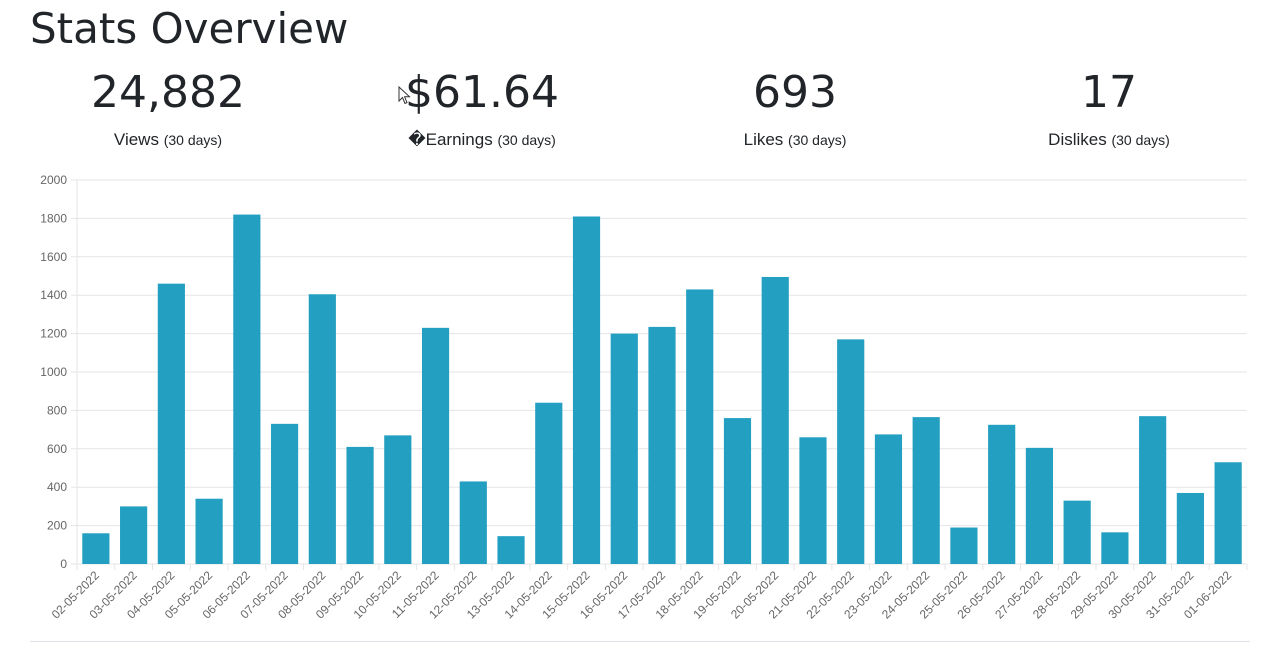  What do you see at coordinates (404, 95) in the screenshot?
I see `mouse-cursor-icon` at bounding box center [404, 95].